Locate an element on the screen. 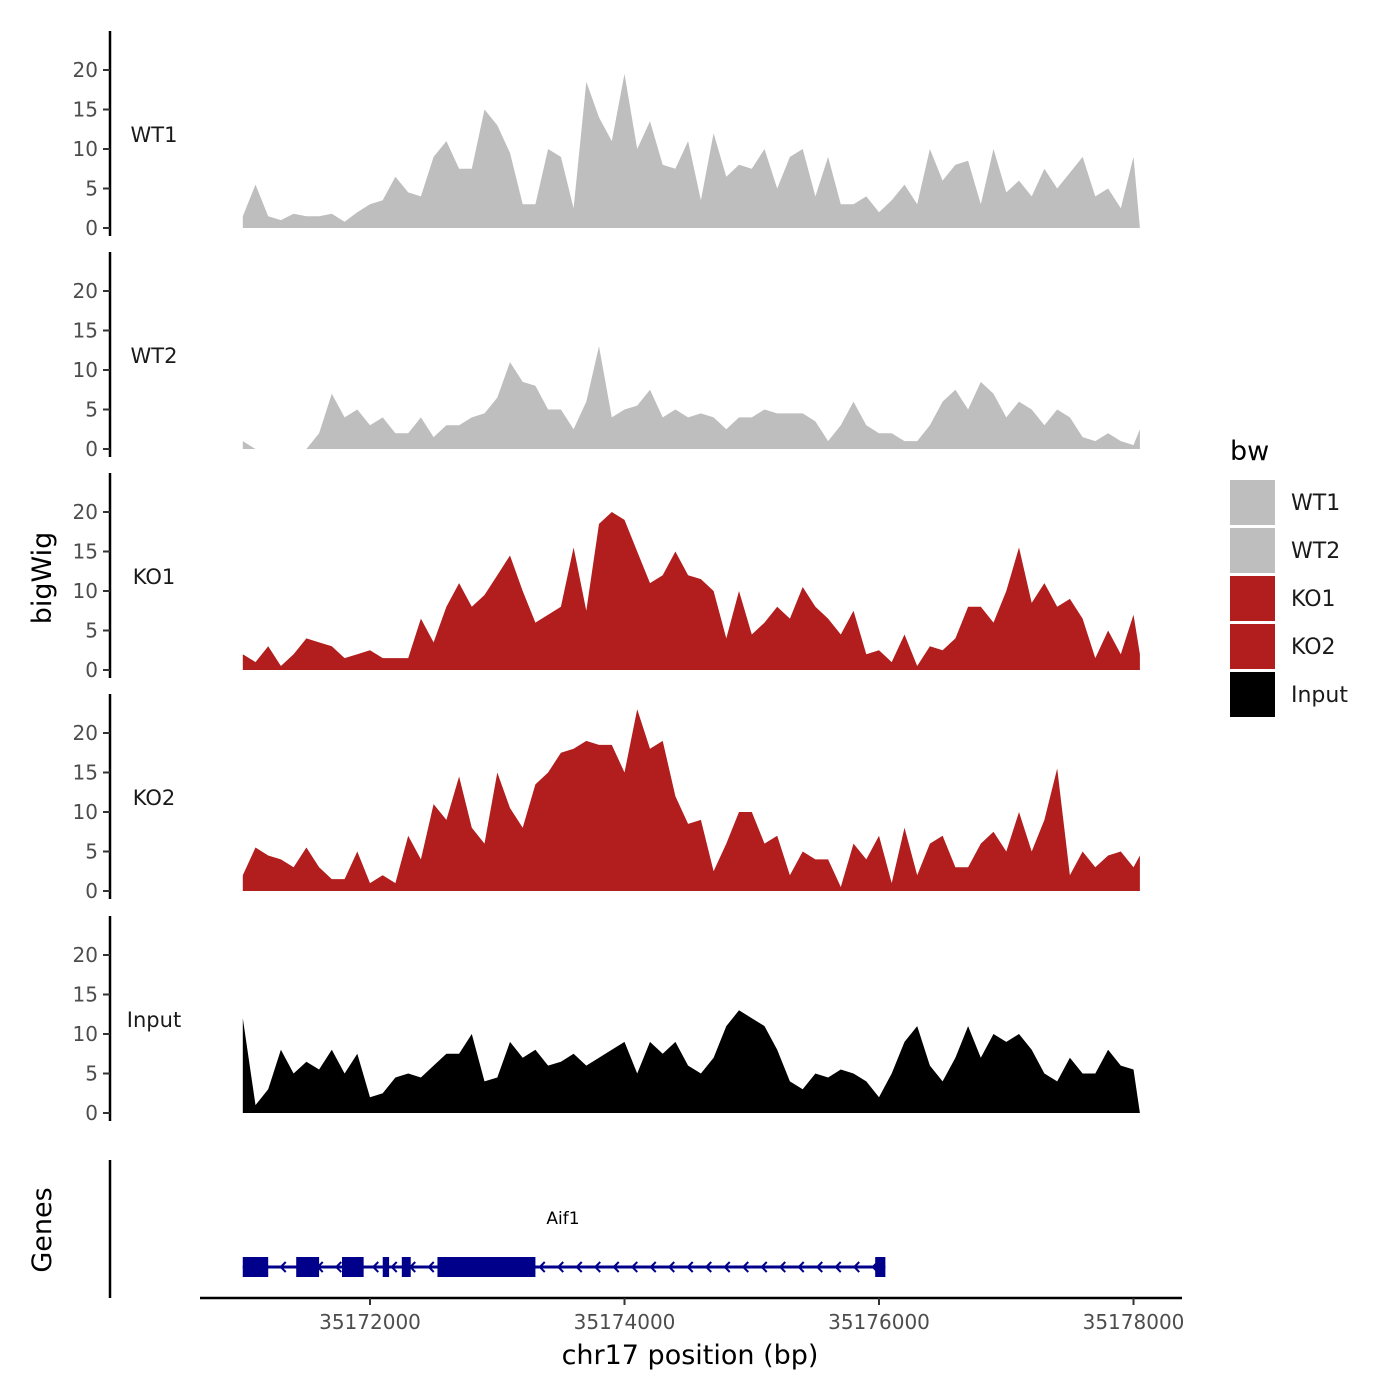 The image size is (1400, 1400). legend: bw WT1 WT2 KO1 KO2 Input is located at coordinates (1289, 576).